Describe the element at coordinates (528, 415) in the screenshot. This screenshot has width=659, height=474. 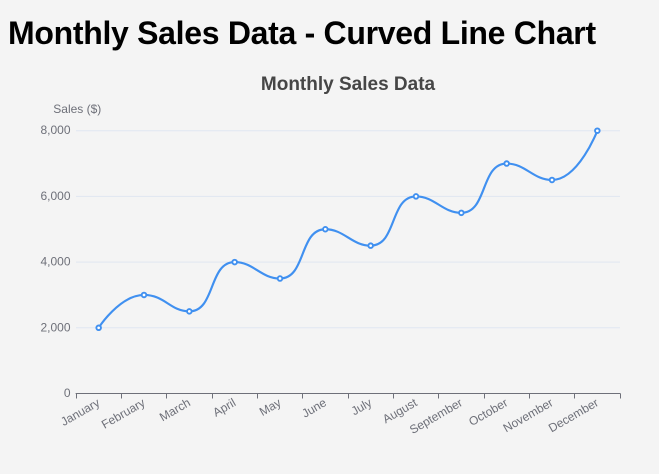
I see `svg-text: November` at that location.